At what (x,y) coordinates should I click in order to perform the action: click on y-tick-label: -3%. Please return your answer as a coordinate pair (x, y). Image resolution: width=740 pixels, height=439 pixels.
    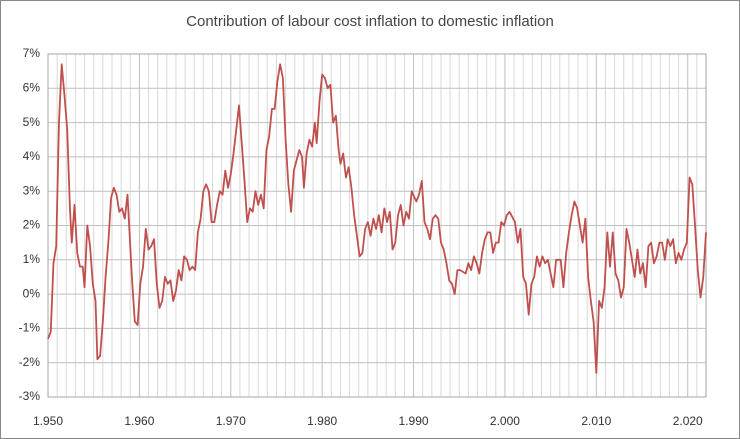
    Looking at the image, I should click on (30, 396).